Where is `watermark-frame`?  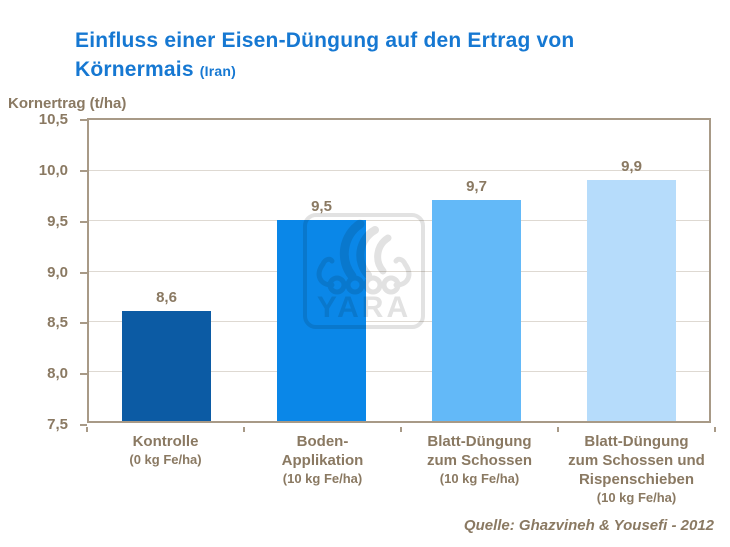 watermark-frame is located at coordinates (364, 271).